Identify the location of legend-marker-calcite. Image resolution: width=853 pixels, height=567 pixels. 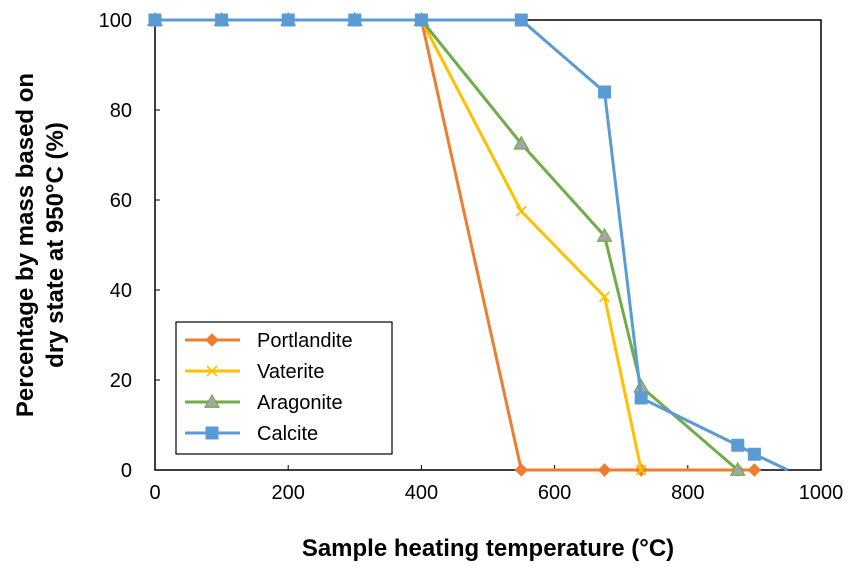
(212, 433).